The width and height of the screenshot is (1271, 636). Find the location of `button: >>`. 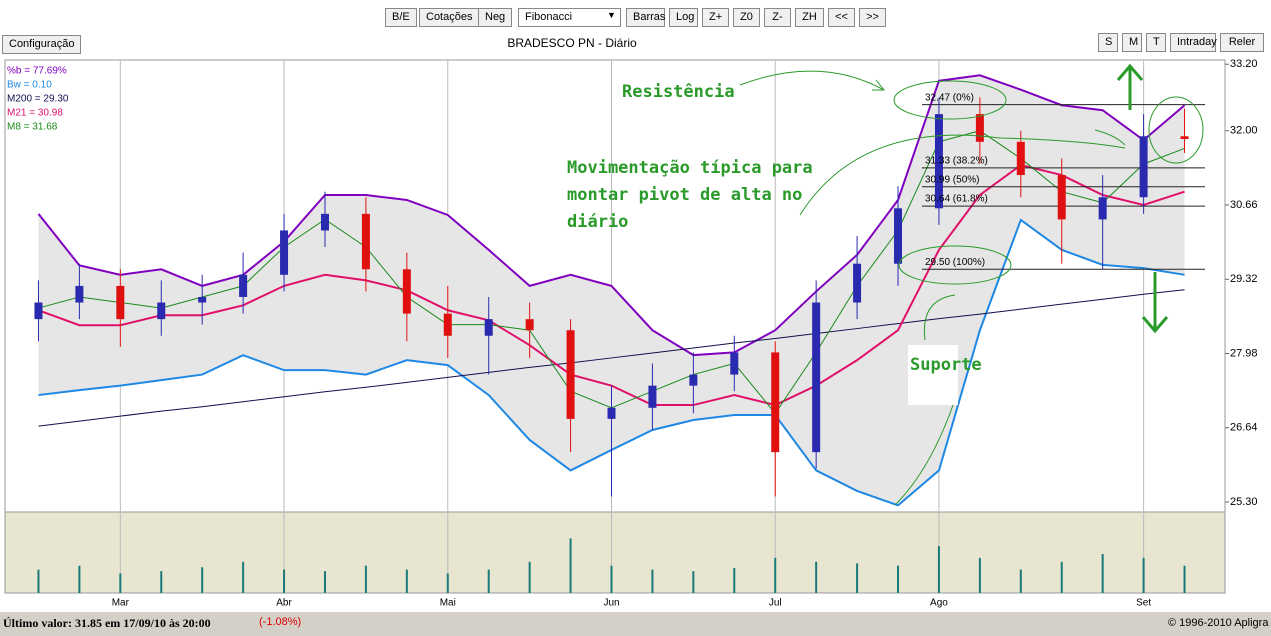

button: >> is located at coordinates (872, 17).